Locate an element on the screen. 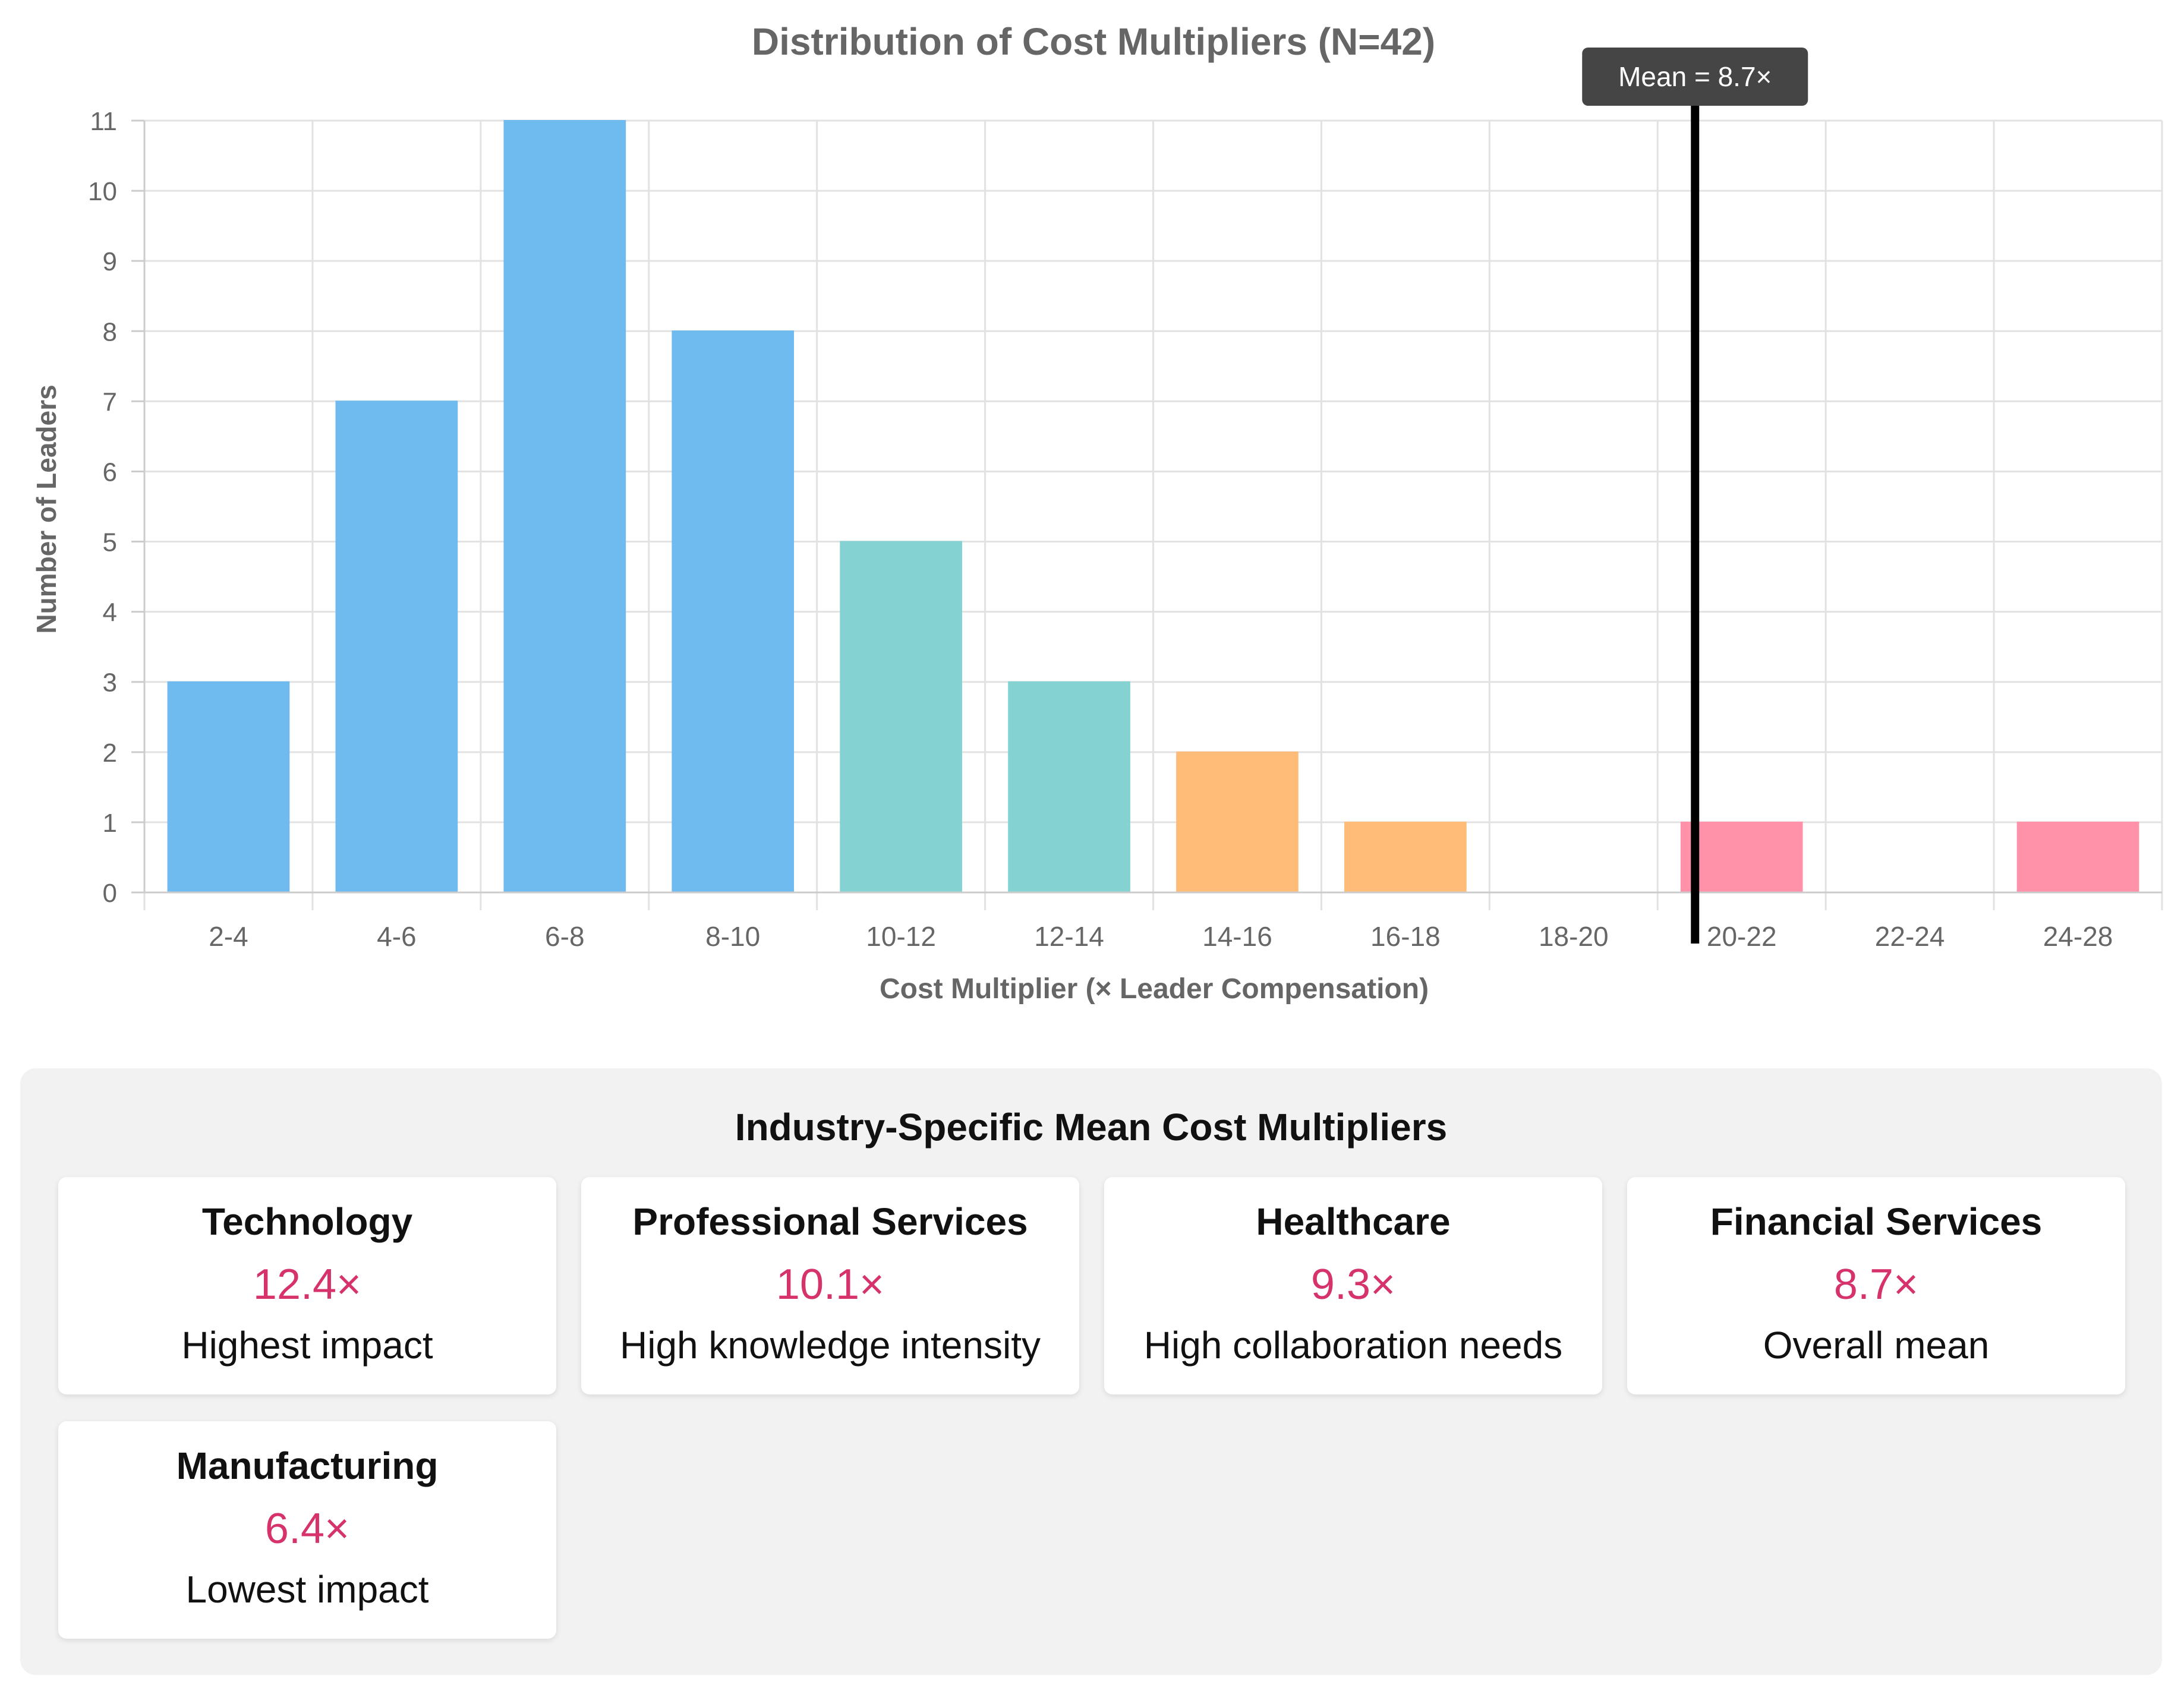 Image resolution: width=2184 pixels, height=1691 pixels. y-tick-label: 6 is located at coordinates (110, 472).